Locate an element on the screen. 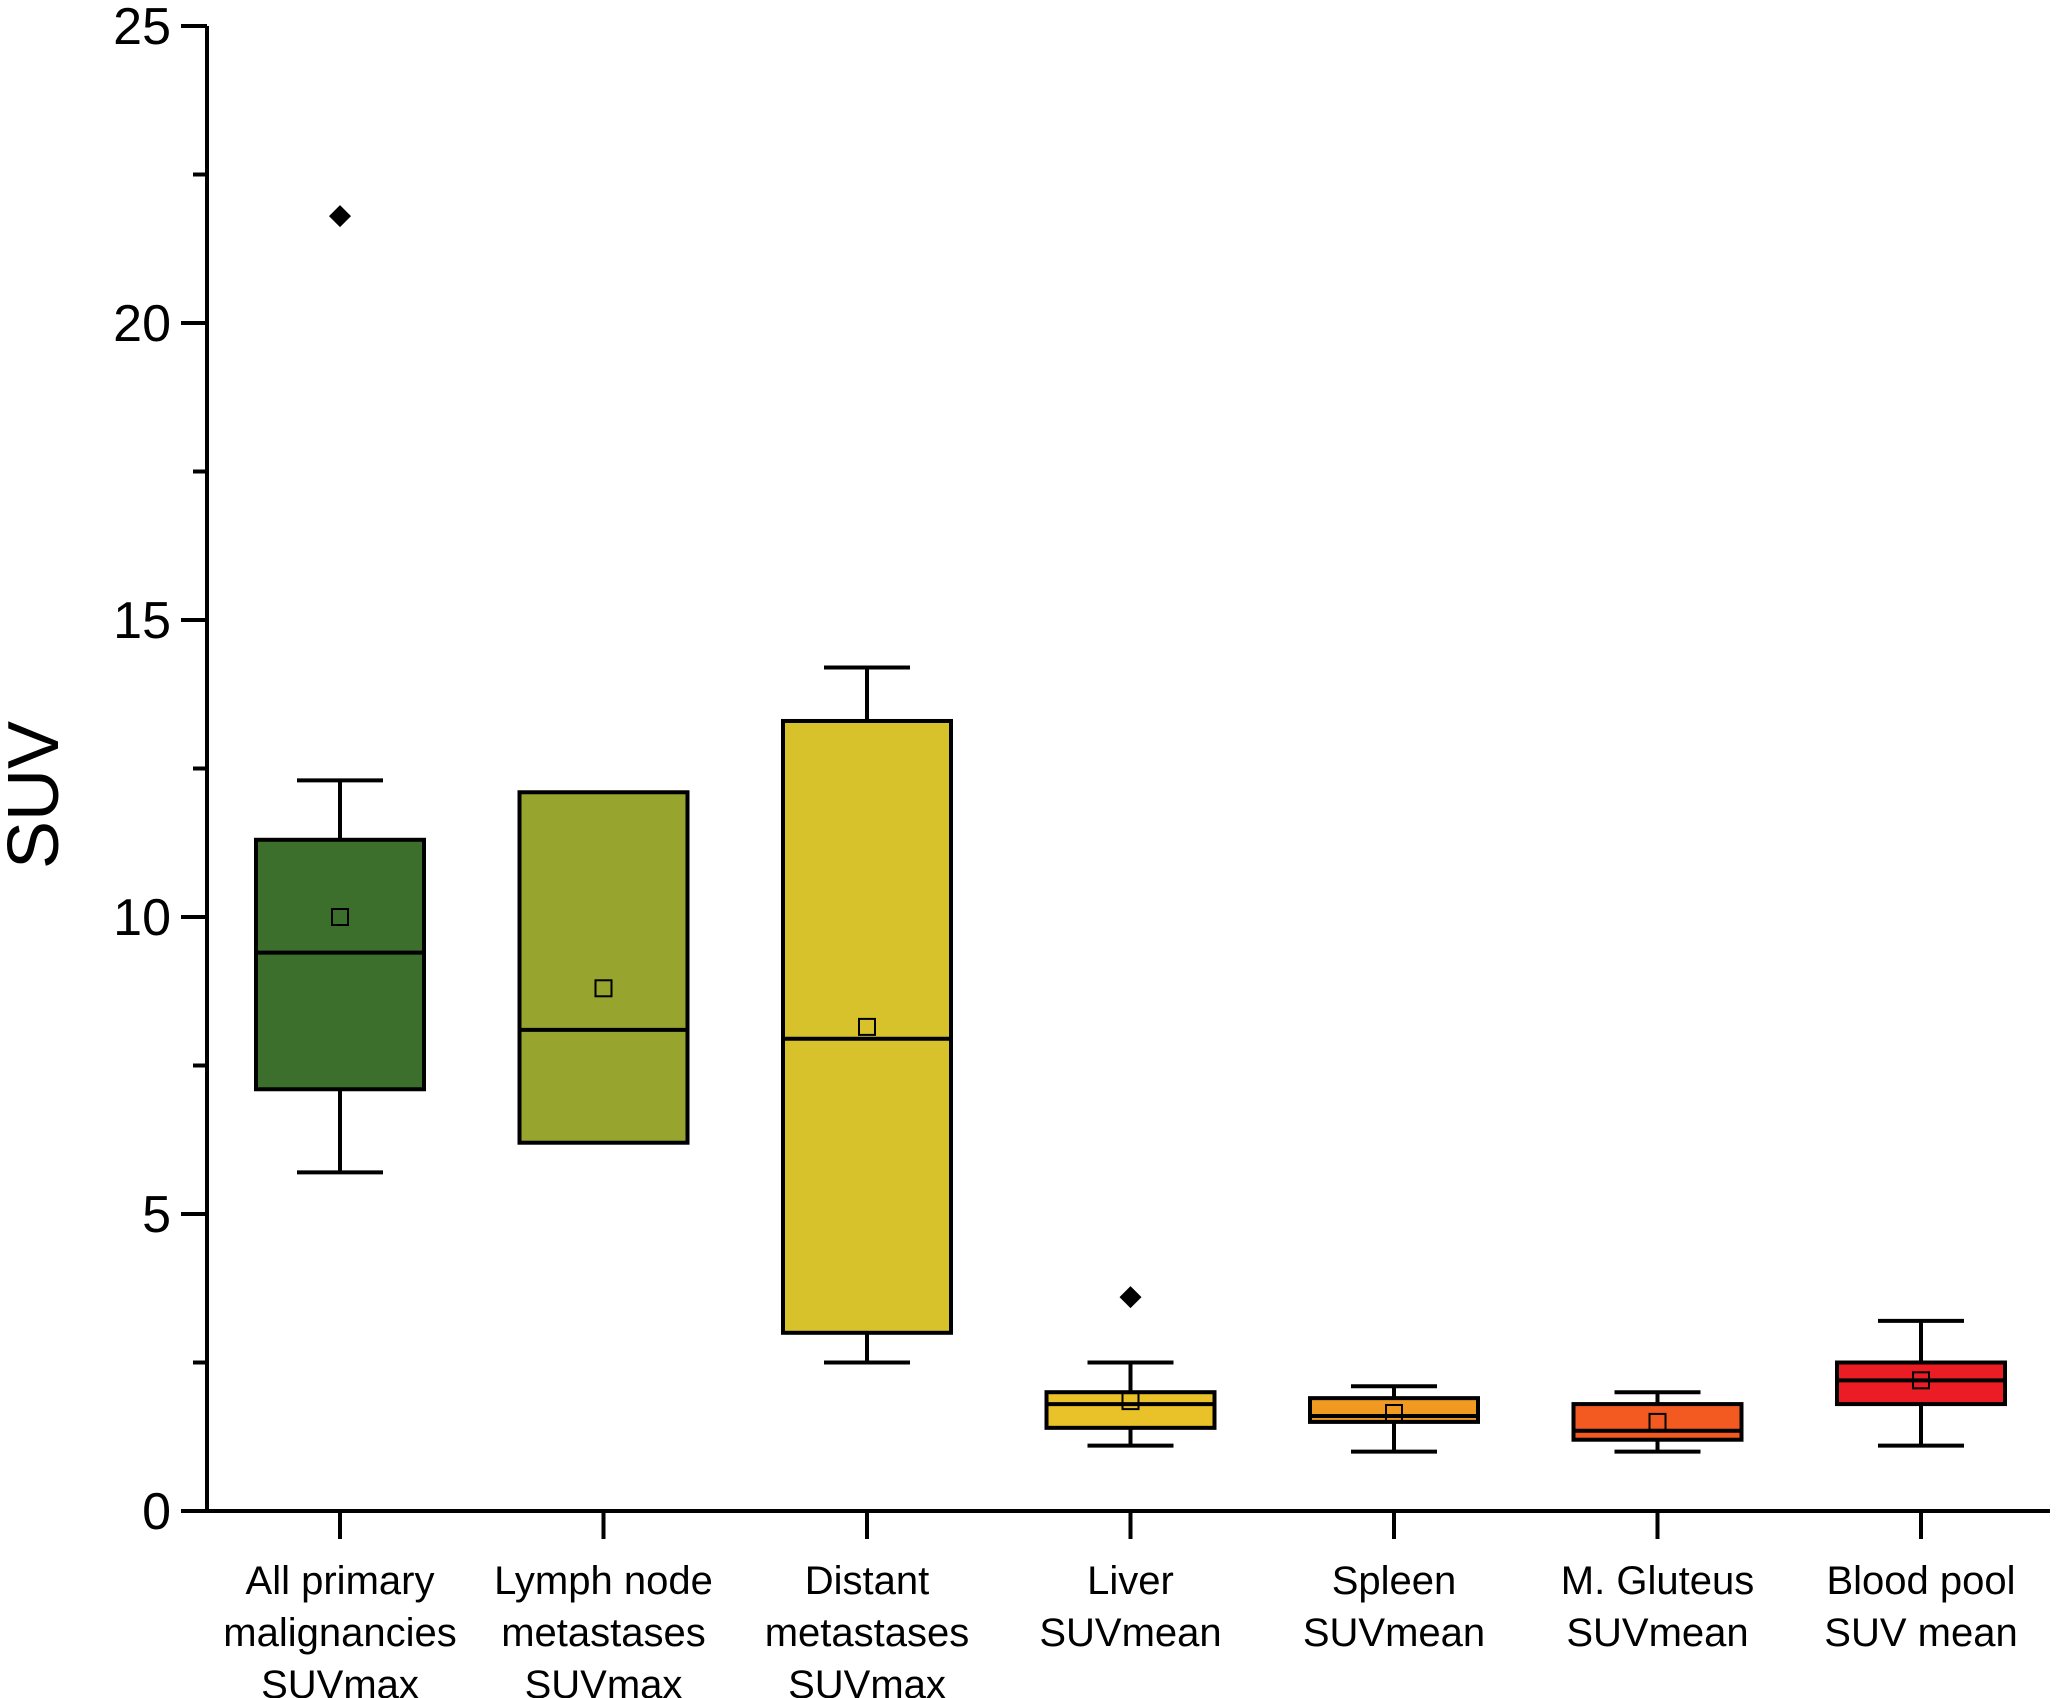  x-tick-label: Lymph node metastases SUVmax is located at coordinates (603, 1628).